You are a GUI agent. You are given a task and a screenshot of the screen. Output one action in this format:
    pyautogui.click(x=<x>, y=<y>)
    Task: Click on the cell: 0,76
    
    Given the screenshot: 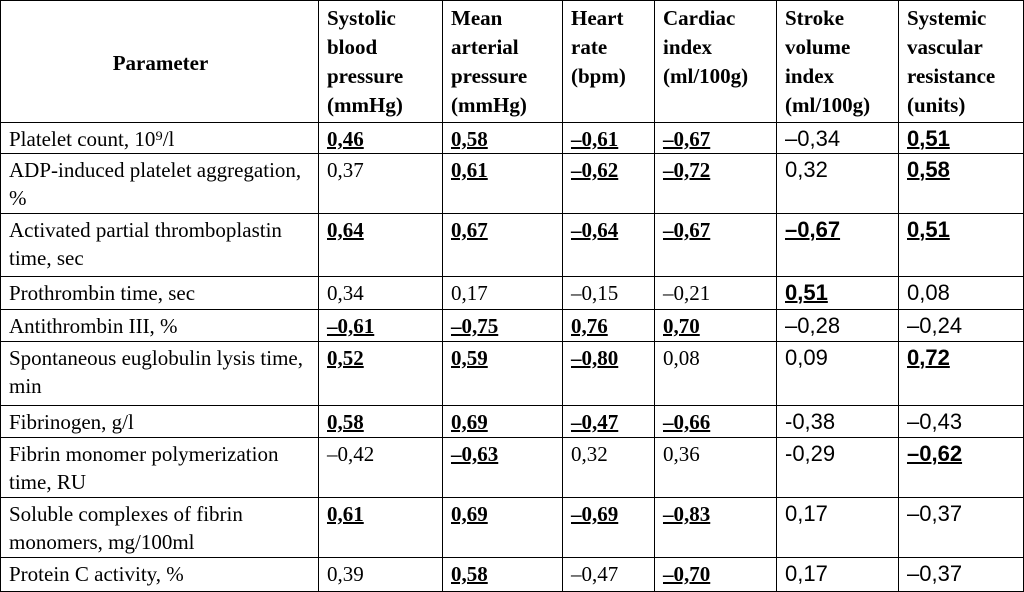 What is the action you would take?
    pyautogui.click(x=608, y=325)
    